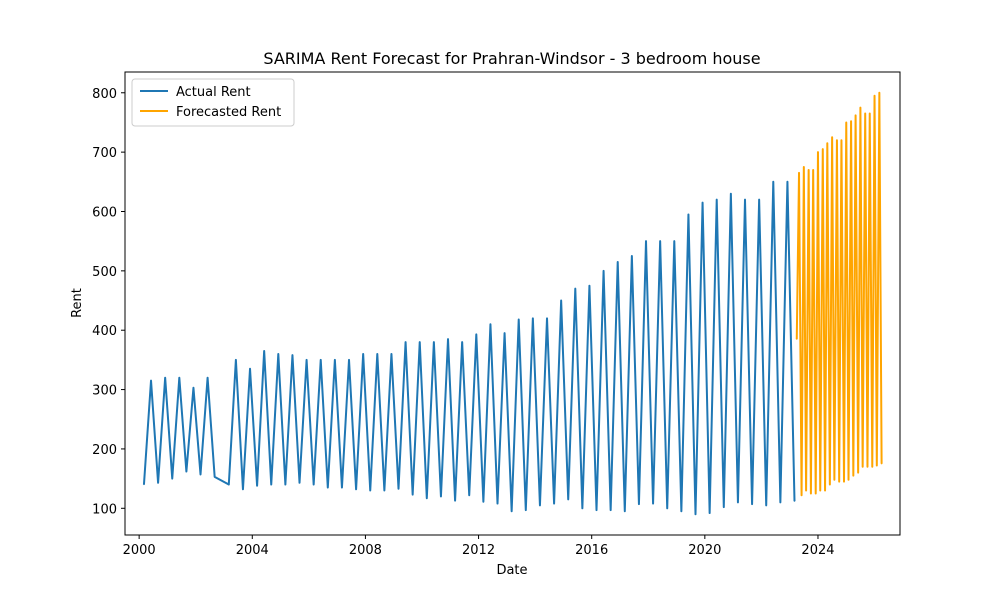 The height and width of the screenshot is (600, 1000). I want to click on legend-label-forecast: Forecasted Rent, so click(228, 112).